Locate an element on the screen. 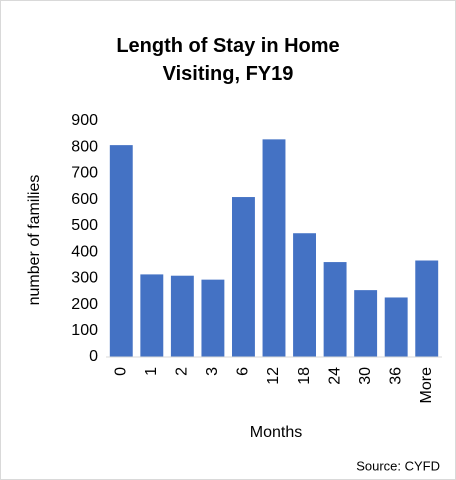 Image resolution: width=456 pixels, height=480 pixels. x-tick-label: 3 is located at coordinates (212, 371).